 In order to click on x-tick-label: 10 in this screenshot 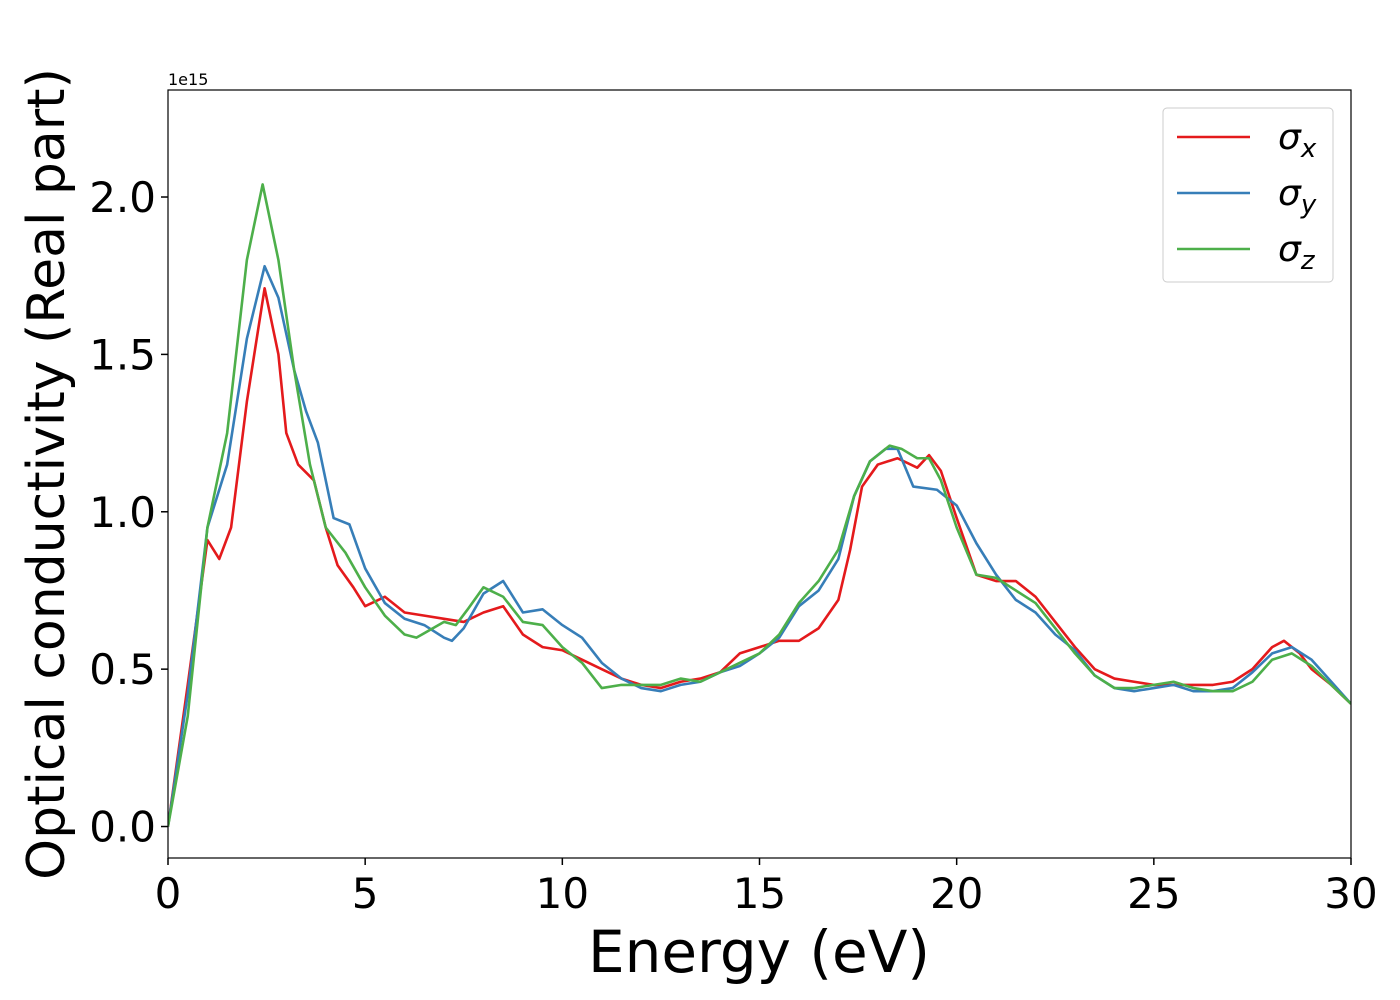, I will do `click(562, 893)`.